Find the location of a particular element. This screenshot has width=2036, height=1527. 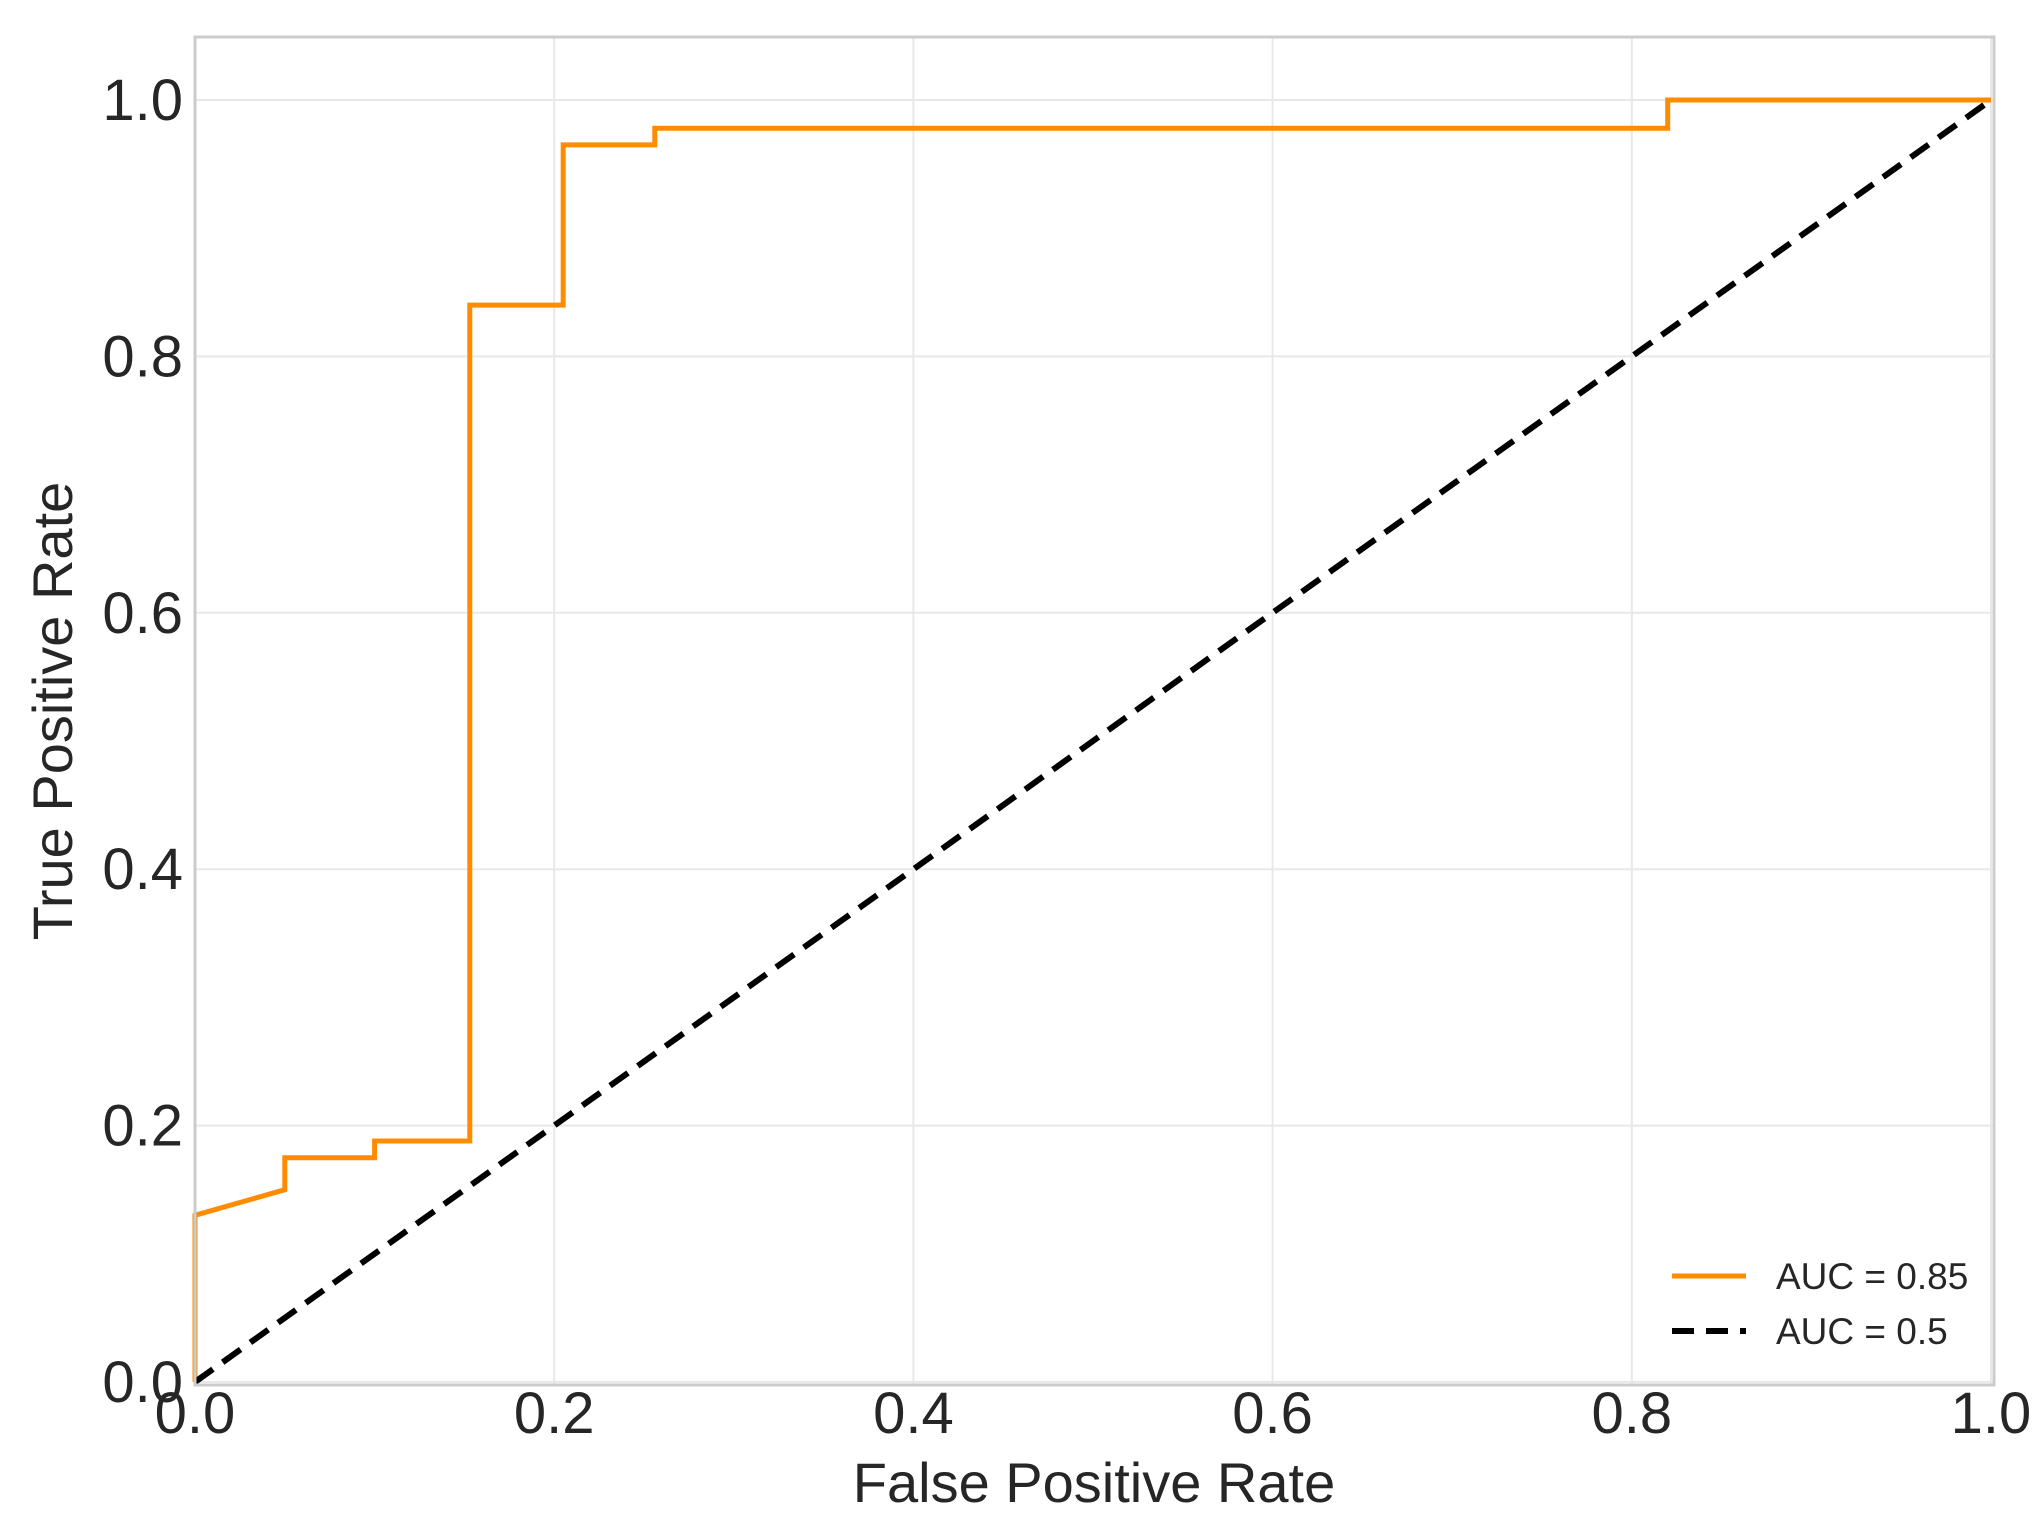

y-tick-label: 0.2 is located at coordinates (142, 1126).